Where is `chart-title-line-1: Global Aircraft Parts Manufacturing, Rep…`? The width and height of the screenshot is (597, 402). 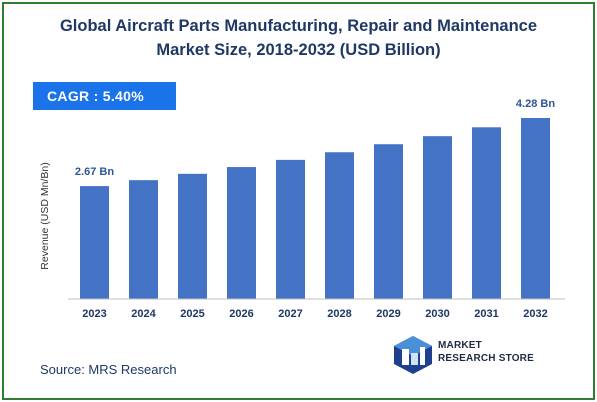
chart-title-line-1: Global Aircraft Parts Manufacturing, Rep… is located at coordinates (298, 26).